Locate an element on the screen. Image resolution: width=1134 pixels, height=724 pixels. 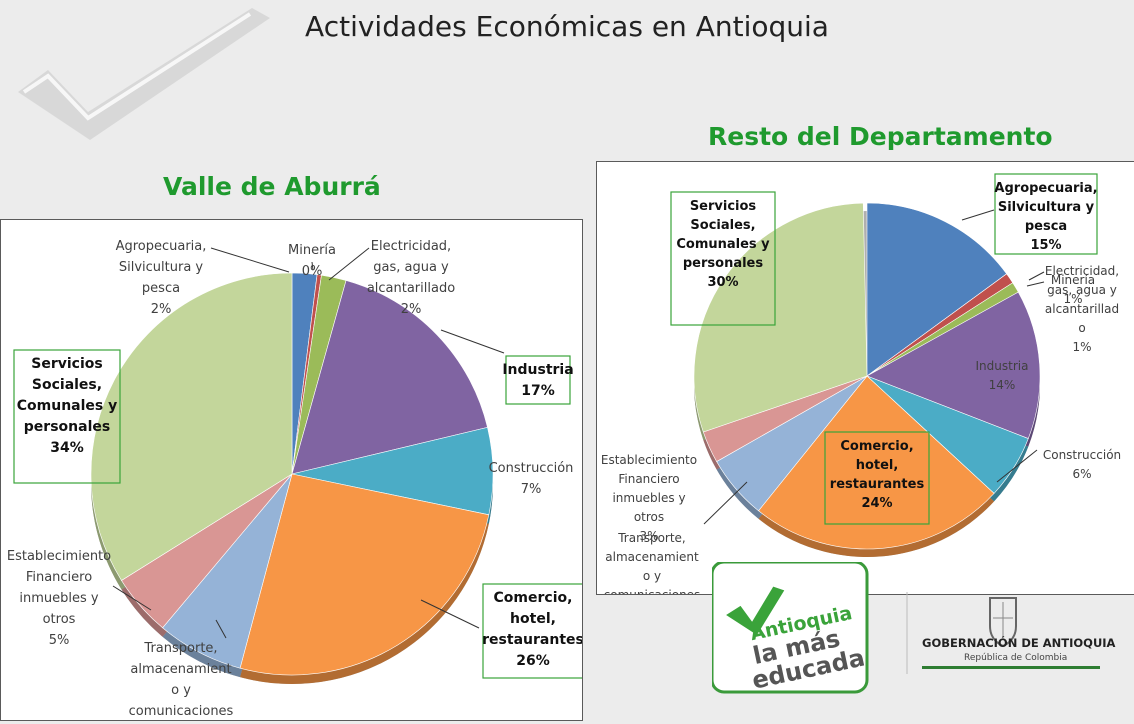
data-label-resto-0-3: 15% is located at coordinates (1045, 245).